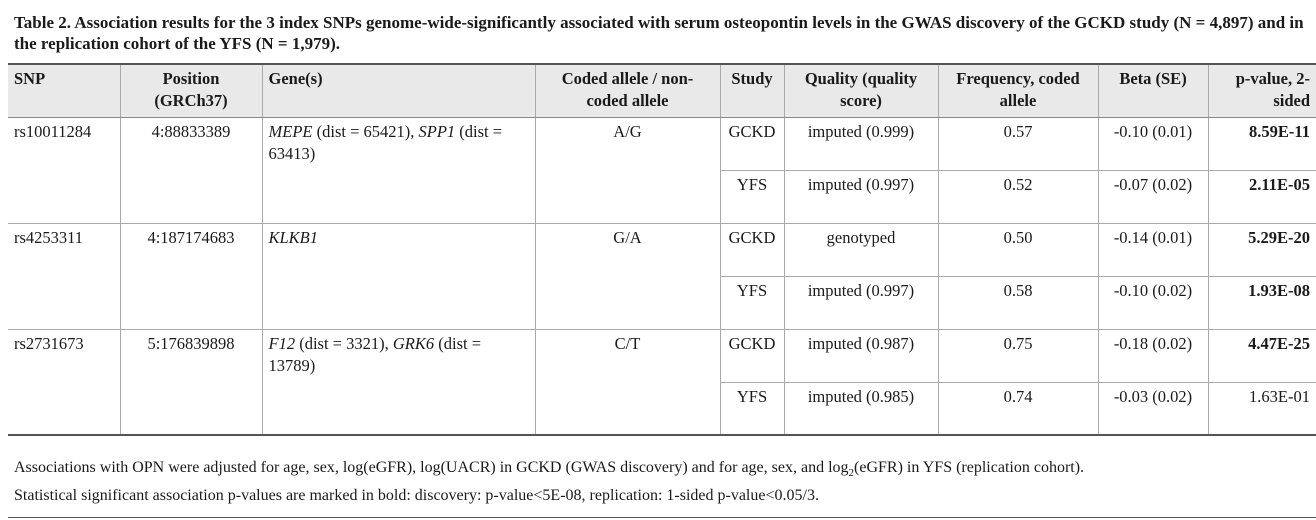 Image resolution: width=1316 pixels, height=520 pixels. What do you see at coordinates (282, 343) in the screenshot?
I see `gene-name: F12` at bounding box center [282, 343].